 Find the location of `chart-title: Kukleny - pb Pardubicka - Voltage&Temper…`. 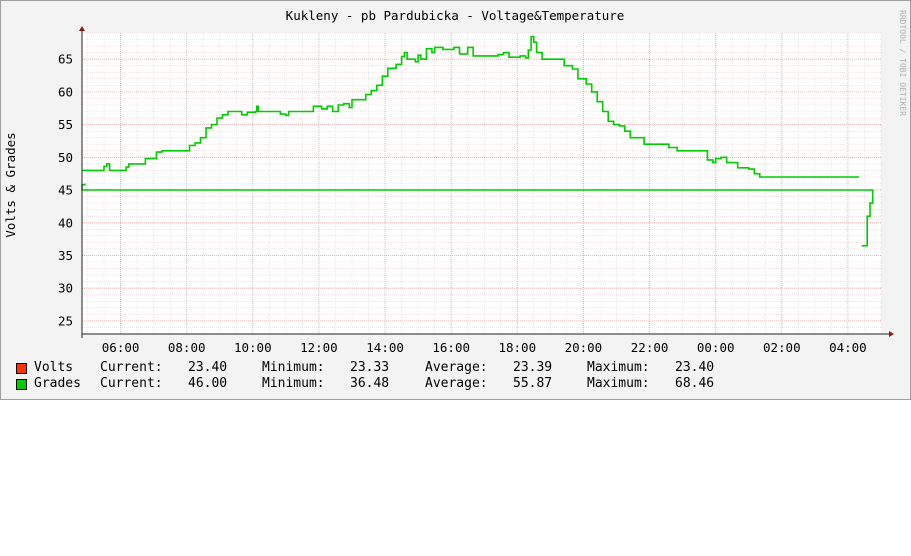

chart-title: Kukleny - pb Pardubicka - Voltage&Temper… is located at coordinates (455, 15).